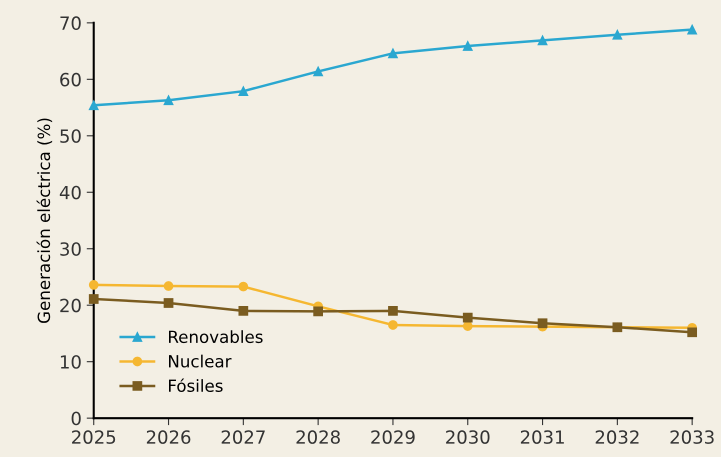  Describe the element at coordinates (70, 249) in the screenshot. I see `y-tick-label: 30` at that location.